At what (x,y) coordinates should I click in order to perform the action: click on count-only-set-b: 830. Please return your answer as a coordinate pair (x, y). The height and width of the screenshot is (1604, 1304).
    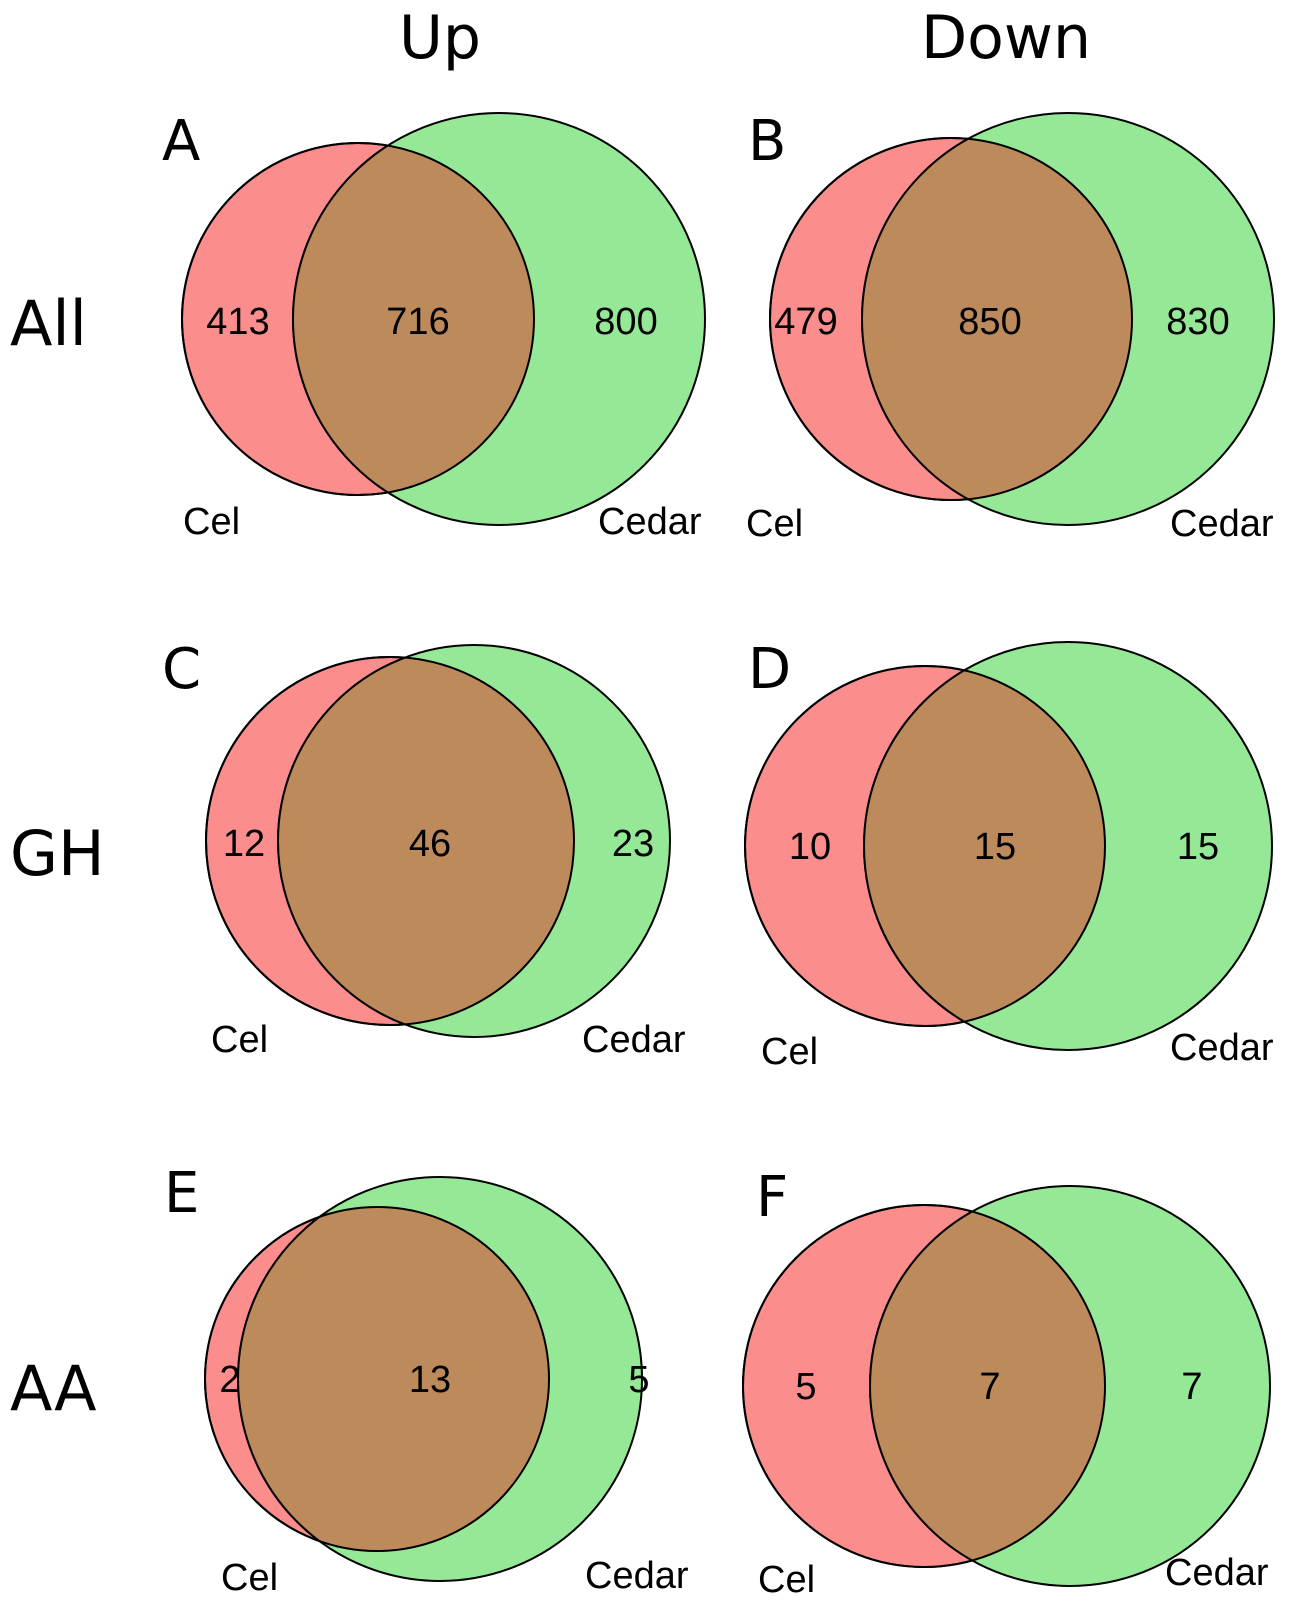
    Looking at the image, I should click on (1197, 322).